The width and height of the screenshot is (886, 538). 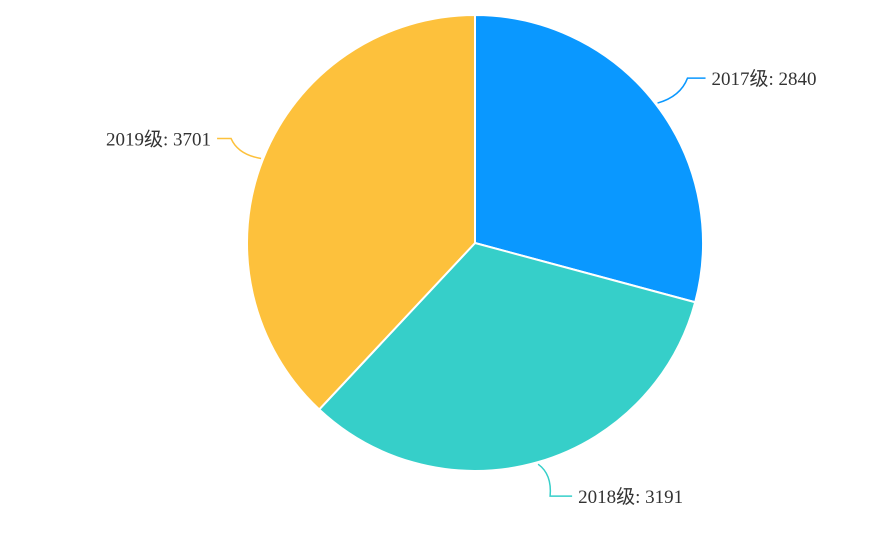 What do you see at coordinates (630, 497) in the screenshot?
I see `slice-label-1: 2018级: 3191` at bounding box center [630, 497].